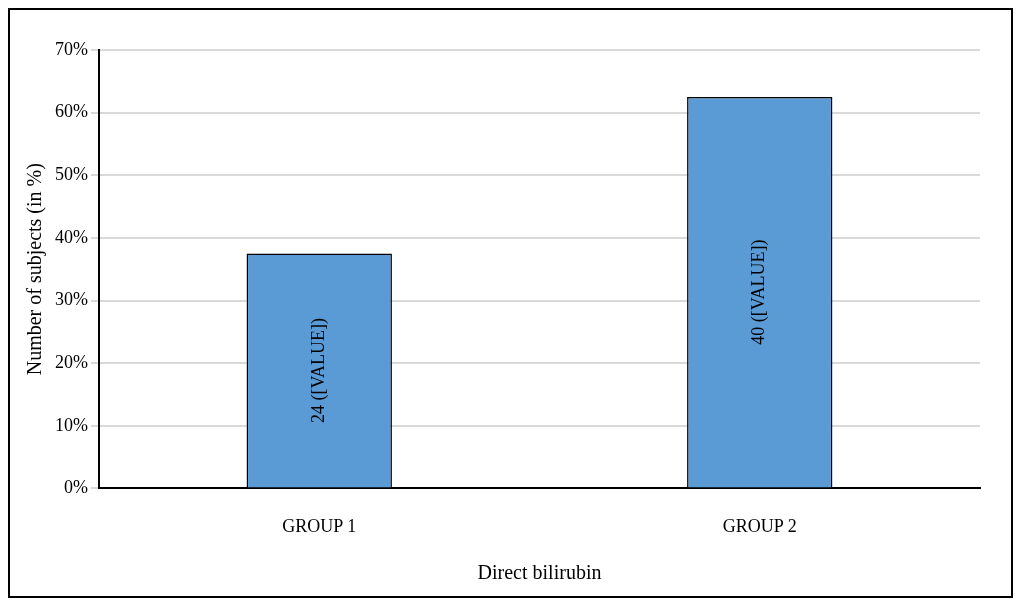 The width and height of the screenshot is (1023, 609). What do you see at coordinates (35, 269) in the screenshot?
I see `y-axis-title: Number of subjects (in %)` at bounding box center [35, 269].